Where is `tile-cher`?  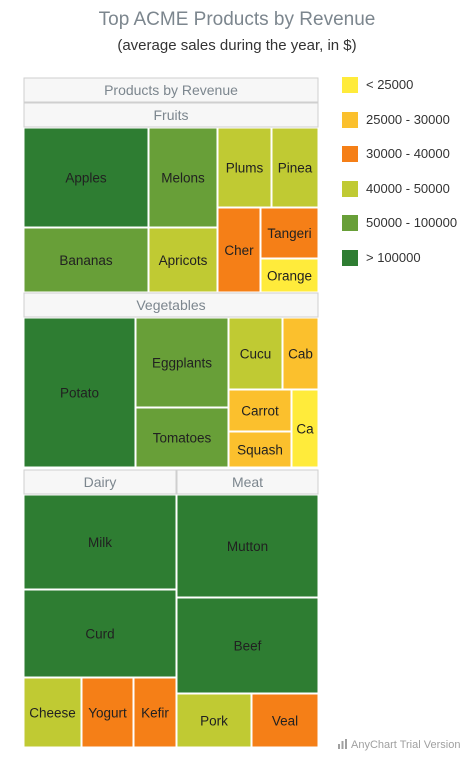 tile-cher is located at coordinates (239, 250).